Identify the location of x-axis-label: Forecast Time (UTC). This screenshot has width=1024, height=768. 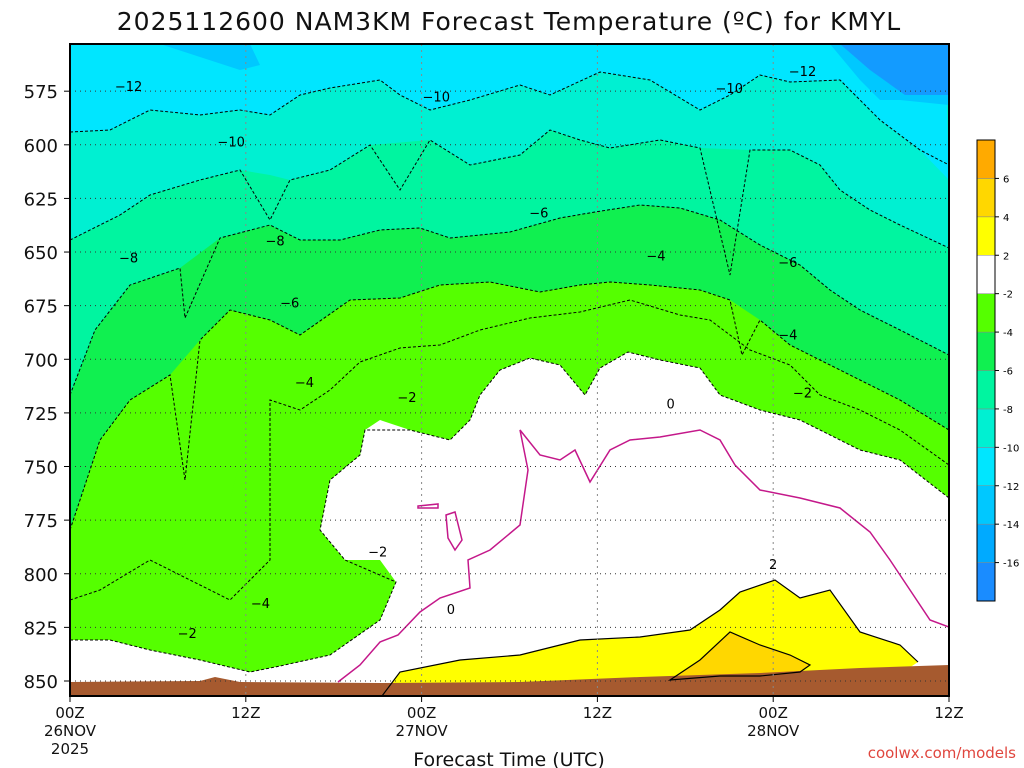
(508, 758).